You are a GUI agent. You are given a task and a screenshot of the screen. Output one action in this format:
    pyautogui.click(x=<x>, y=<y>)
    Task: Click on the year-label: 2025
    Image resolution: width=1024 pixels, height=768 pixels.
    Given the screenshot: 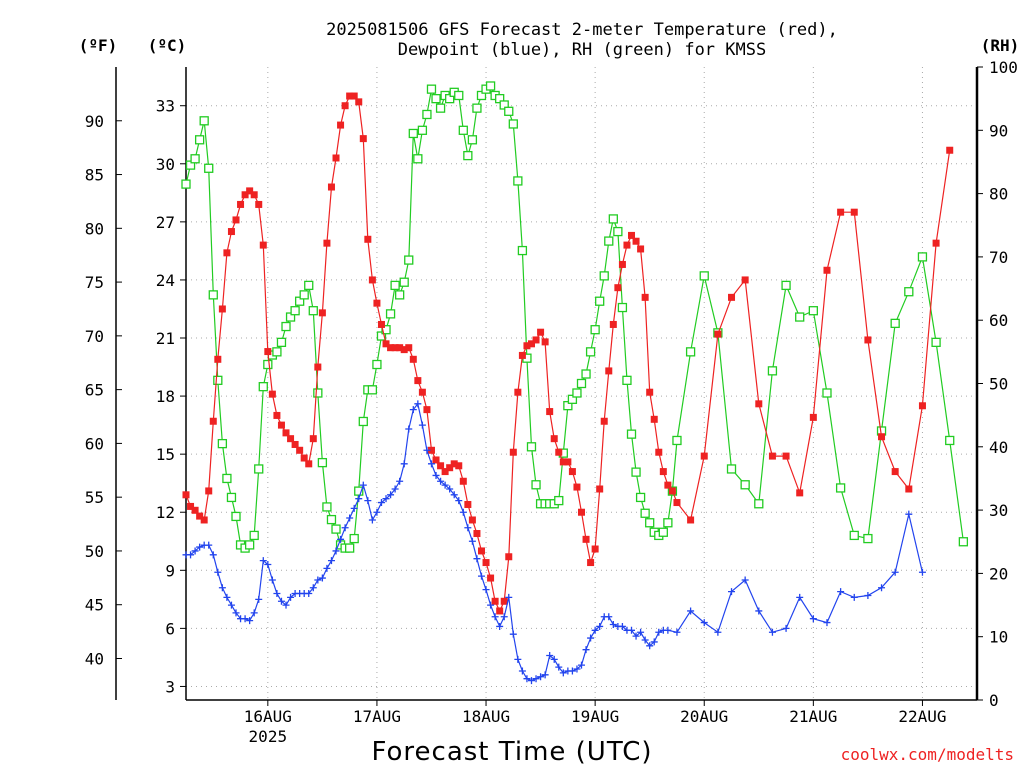 What is the action you would take?
    pyautogui.click(x=268, y=736)
    